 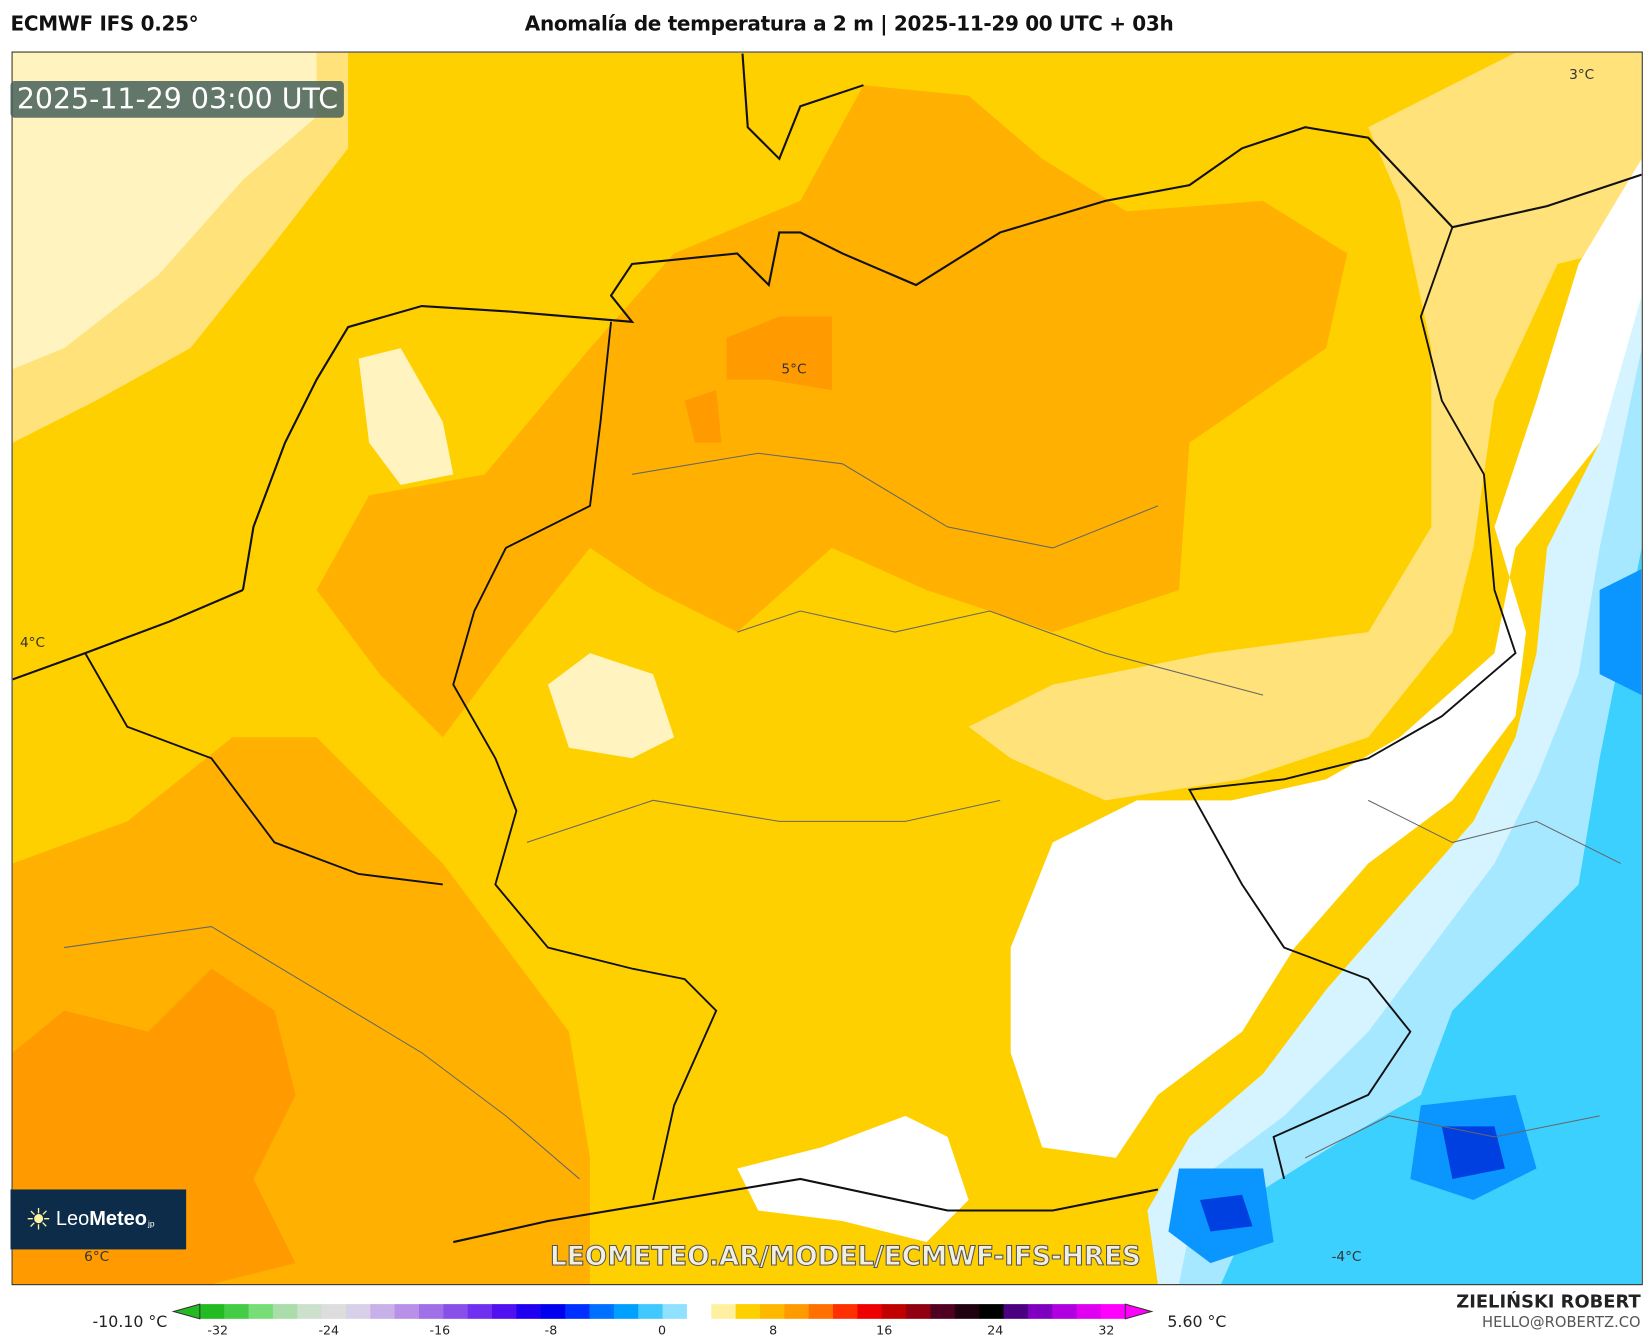 I want to click on colorbar-max-label: 5.60 °C, so click(x=1197, y=1322).